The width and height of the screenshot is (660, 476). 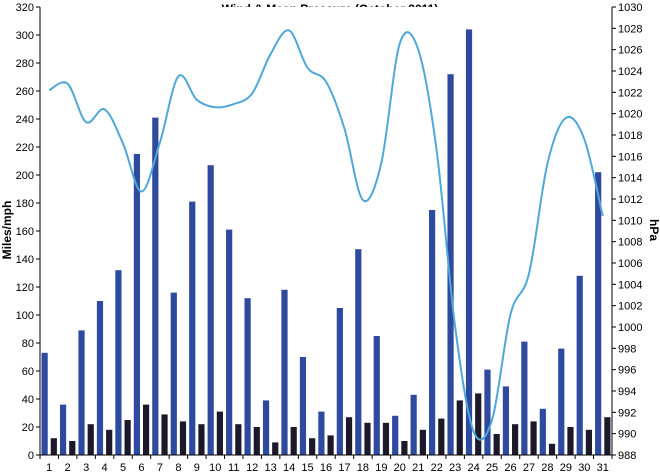 I want to click on x-tick-label: 21, so click(x=418, y=468).